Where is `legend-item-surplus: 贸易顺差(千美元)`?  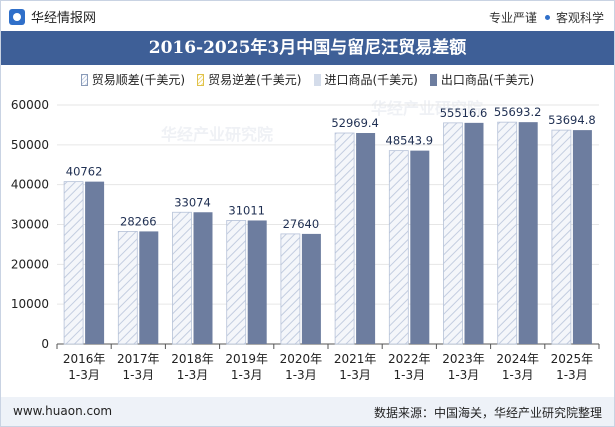 legend-item-surplus: 贸易顺差(千美元) is located at coordinates (133, 79).